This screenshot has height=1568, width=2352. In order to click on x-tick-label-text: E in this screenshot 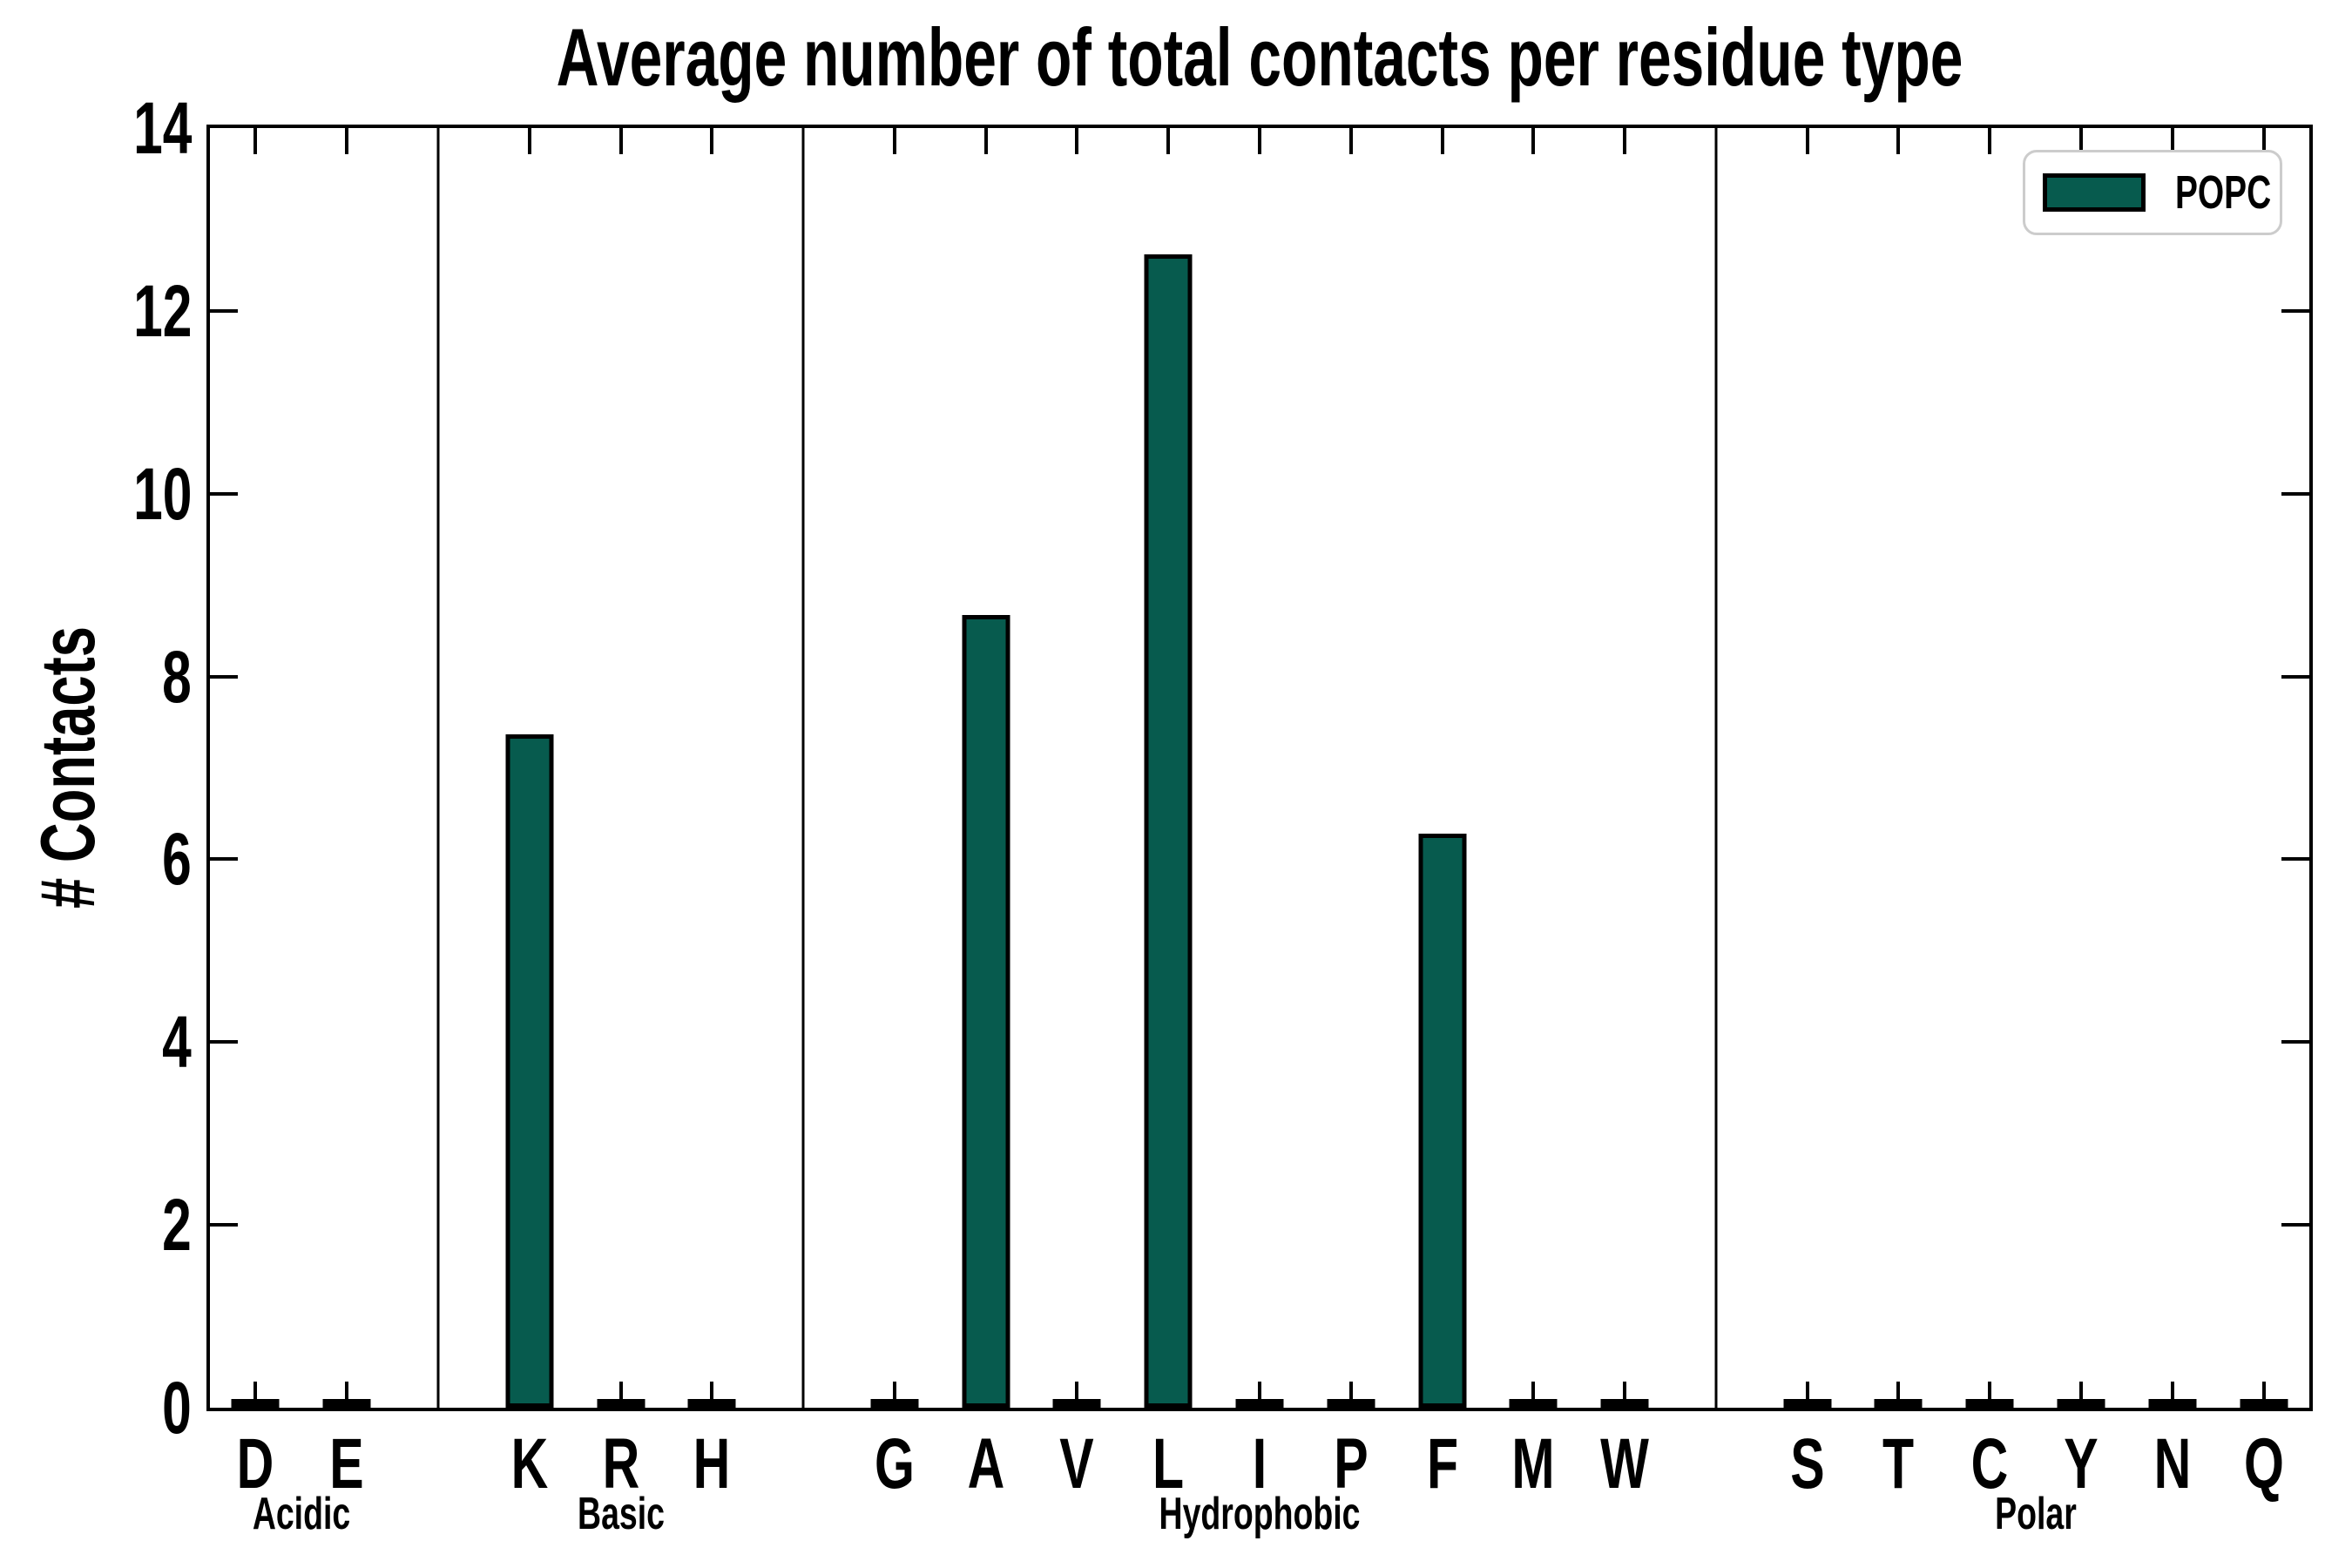, I will do `click(346, 1464)`.